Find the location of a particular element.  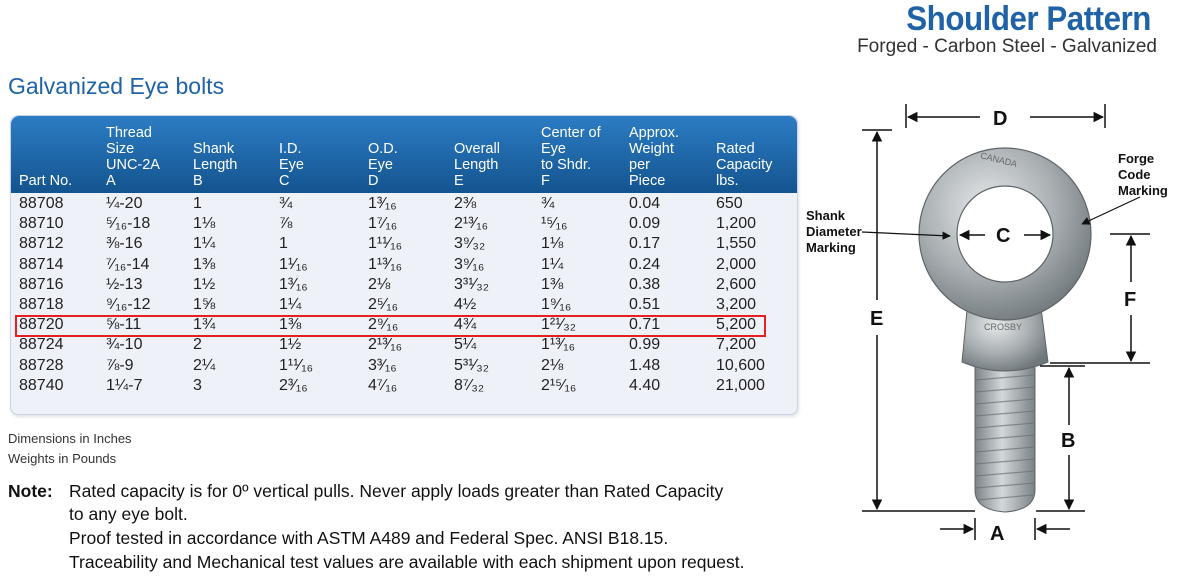

table-cell: ¼-20 is located at coordinates (124, 203).